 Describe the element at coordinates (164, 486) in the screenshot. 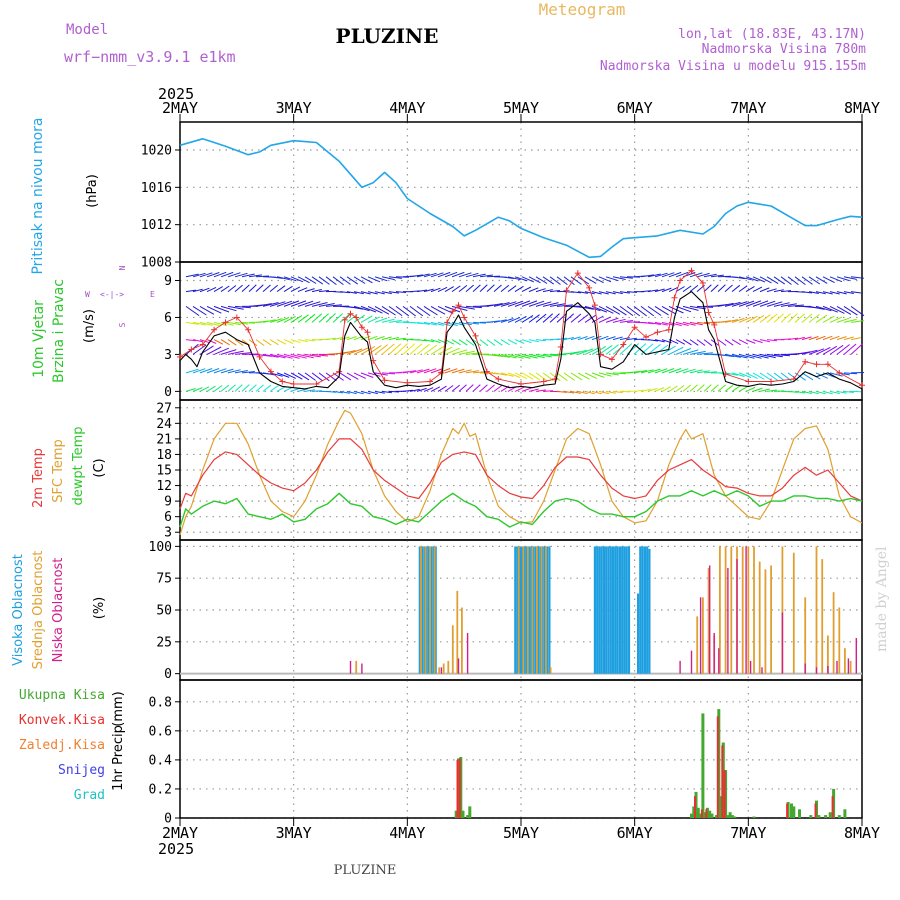

I see `y-tick-label: 12` at that location.